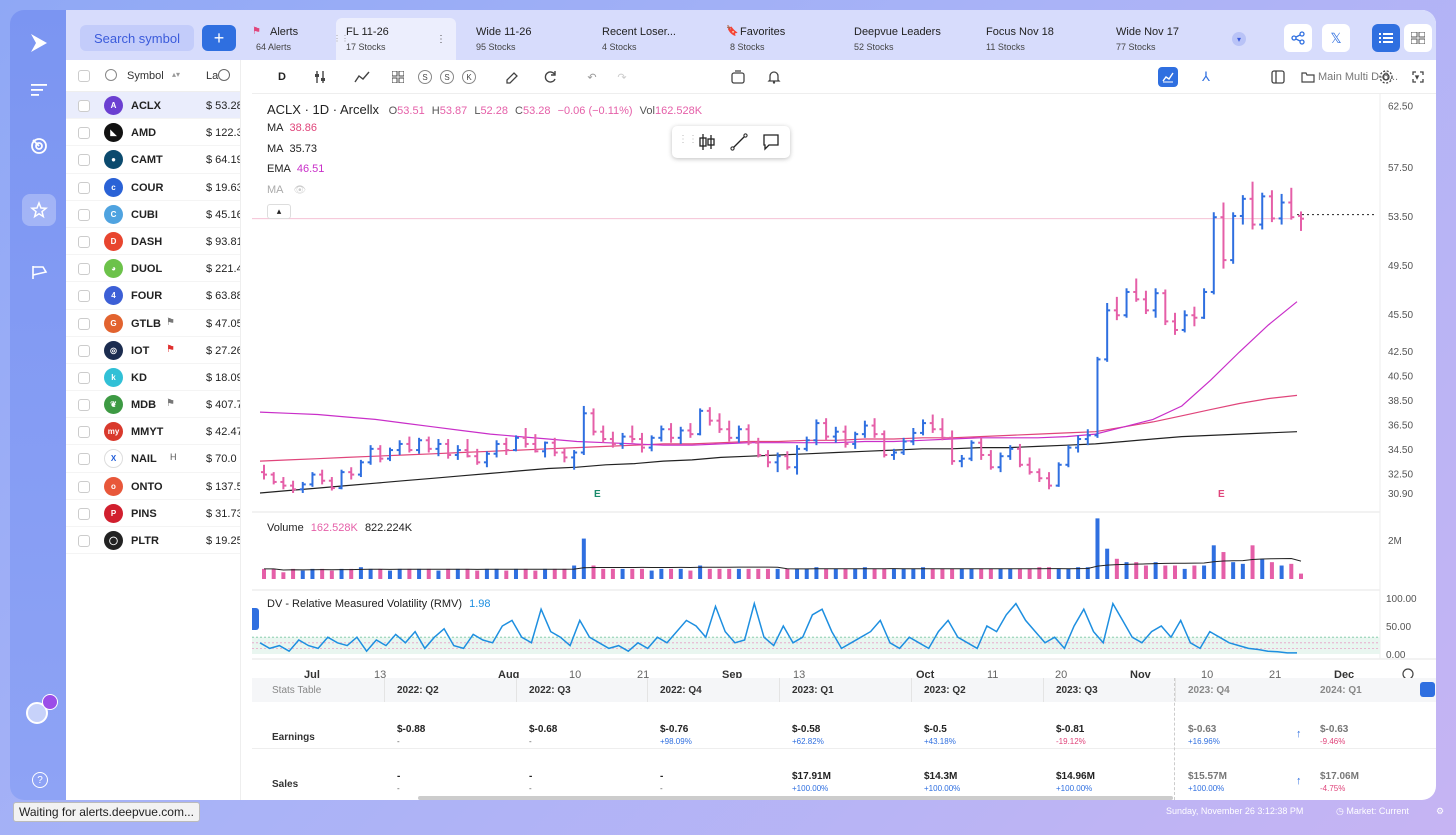 The height and width of the screenshot is (835, 1456). Describe the element at coordinates (153, 513) in the screenshot. I see `watchlist-row: P PINS $ 31.73` at that location.